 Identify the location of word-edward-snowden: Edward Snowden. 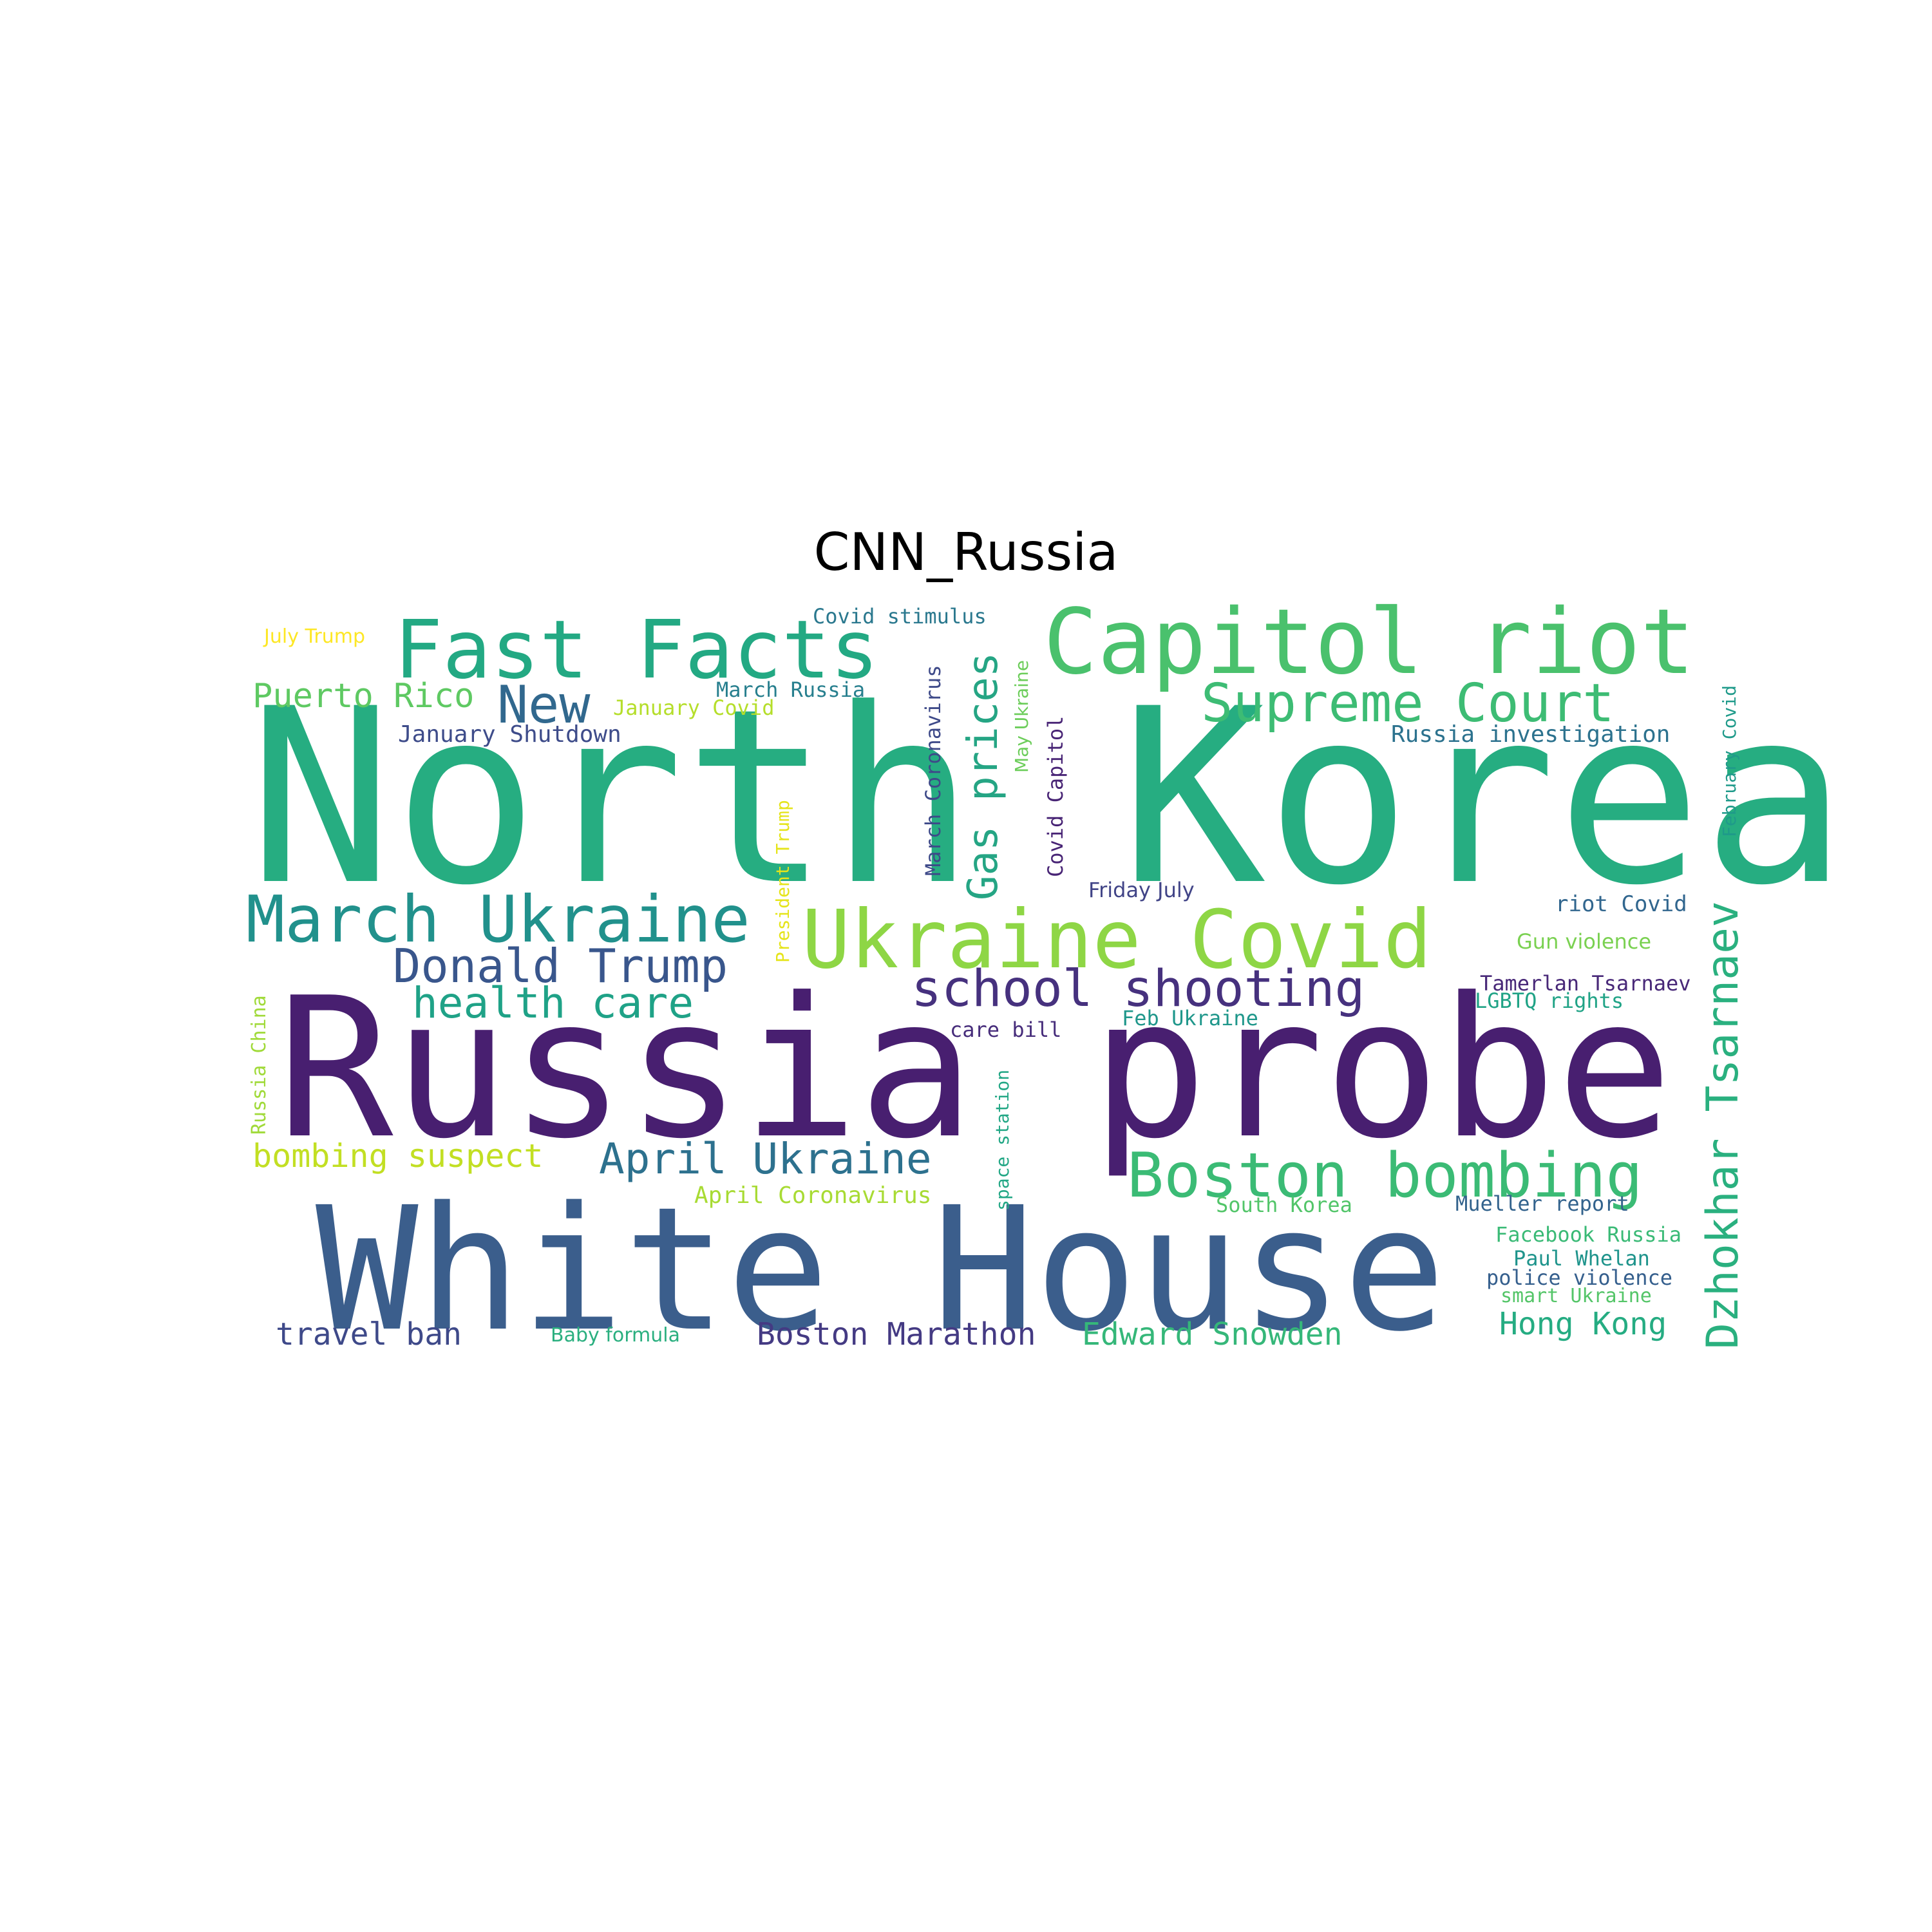
(1212, 1334).